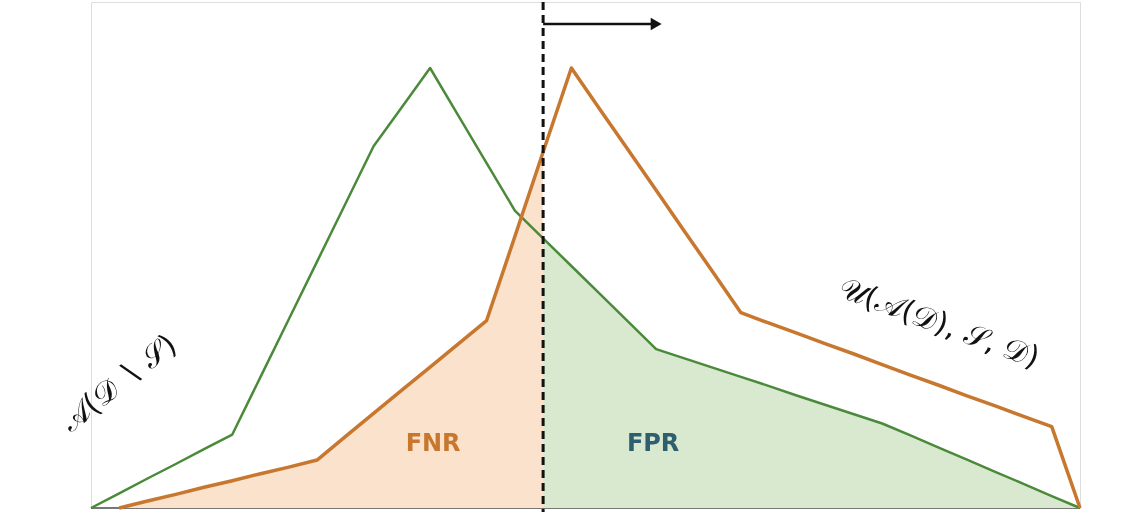  What do you see at coordinates (653, 443) in the screenshot?
I see `annotation: FPR` at bounding box center [653, 443].